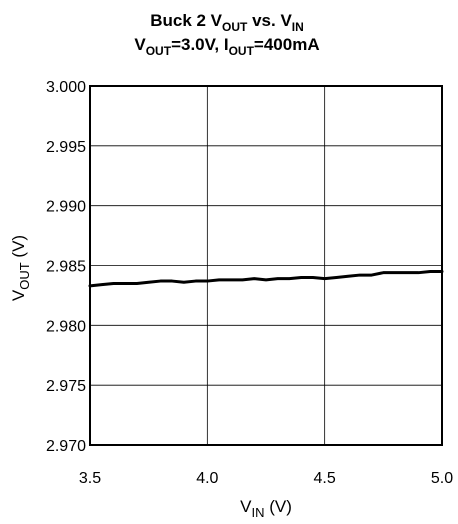 This screenshot has height=524, width=458. Describe the element at coordinates (442, 478) in the screenshot. I see `x-tick-label: 5.0` at that location.